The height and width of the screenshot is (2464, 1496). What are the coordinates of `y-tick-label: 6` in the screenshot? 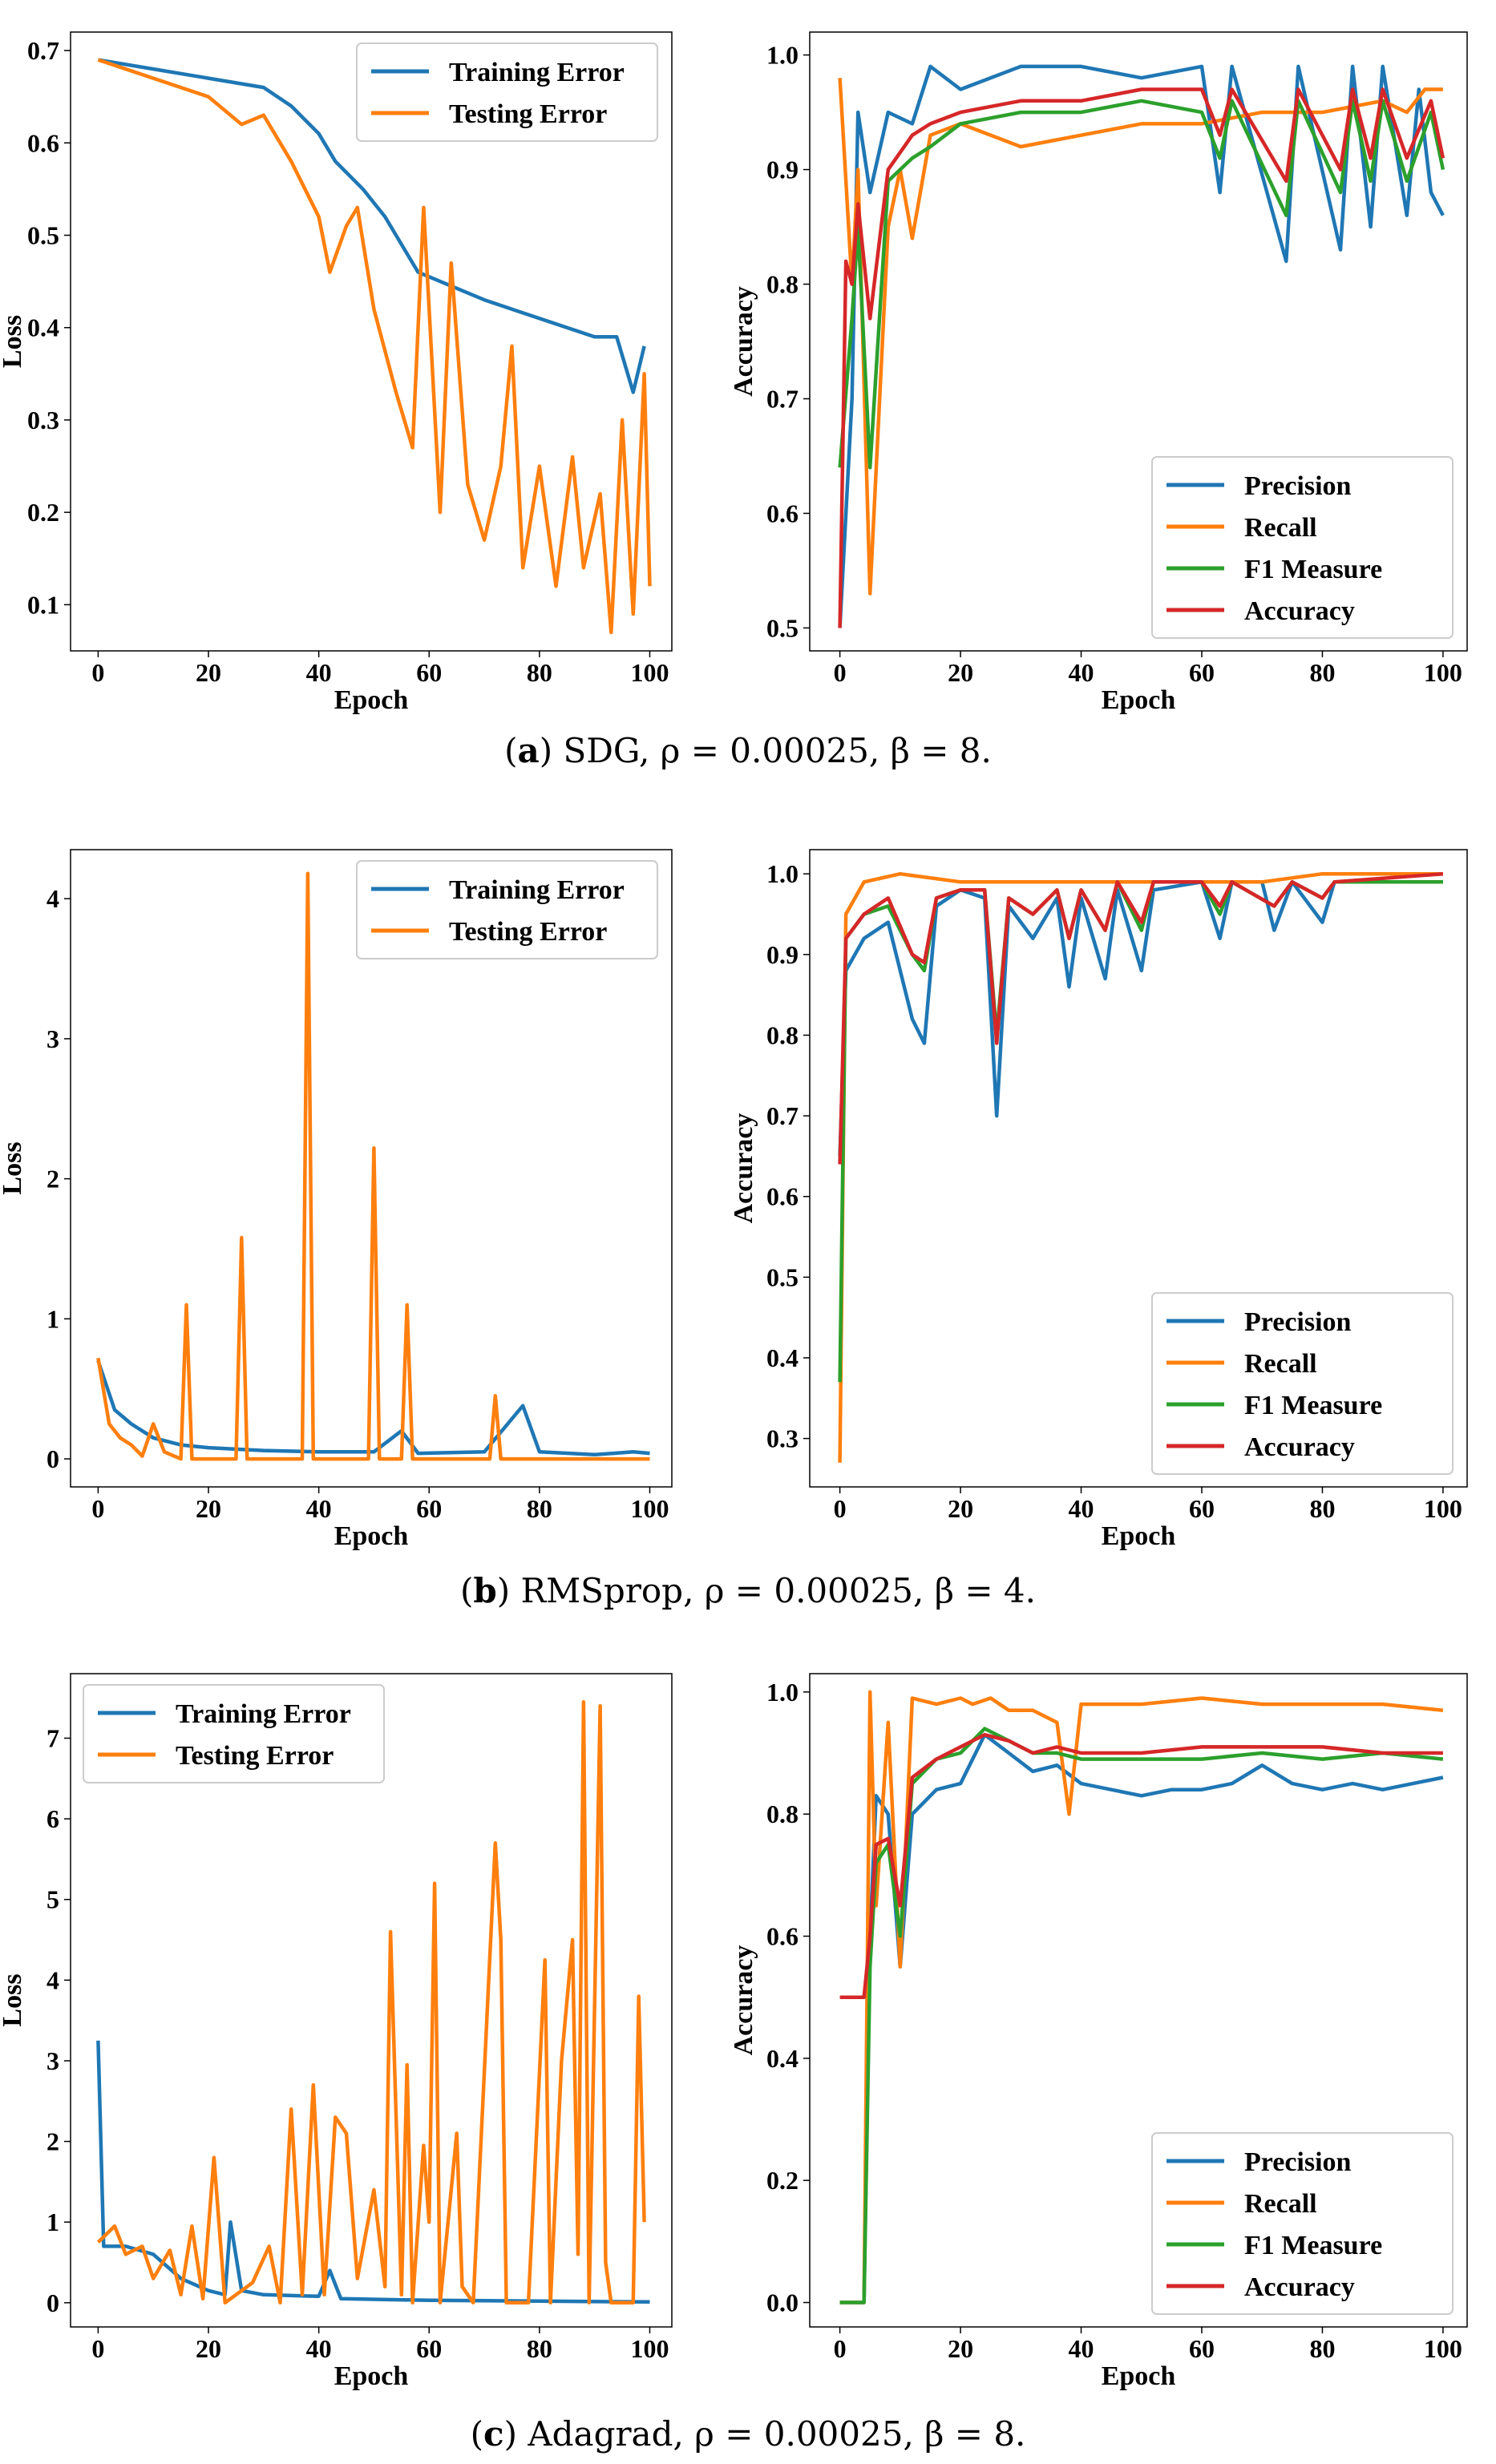 It's located at (52, 1818).